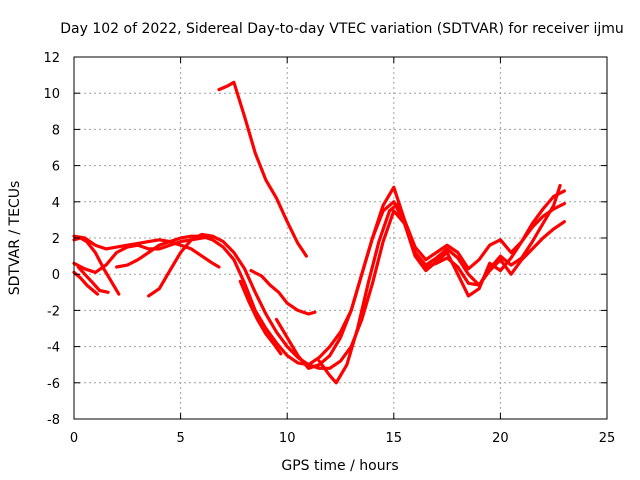 Image resolution: width=640 pixels, height=480 pixels. What do you see at coordinates (53, 348) in the screenshot?
I see `y-tick-label: -4` at bounding box center [53, 348].